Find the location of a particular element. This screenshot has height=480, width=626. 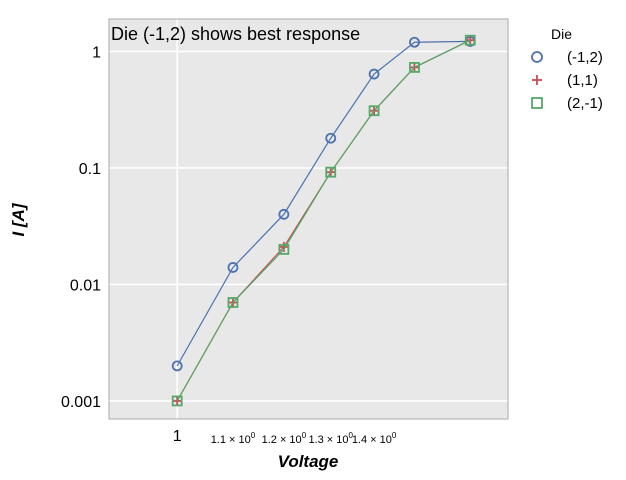

y-tick-label: 0.001 is located at coordinates (81, 402).